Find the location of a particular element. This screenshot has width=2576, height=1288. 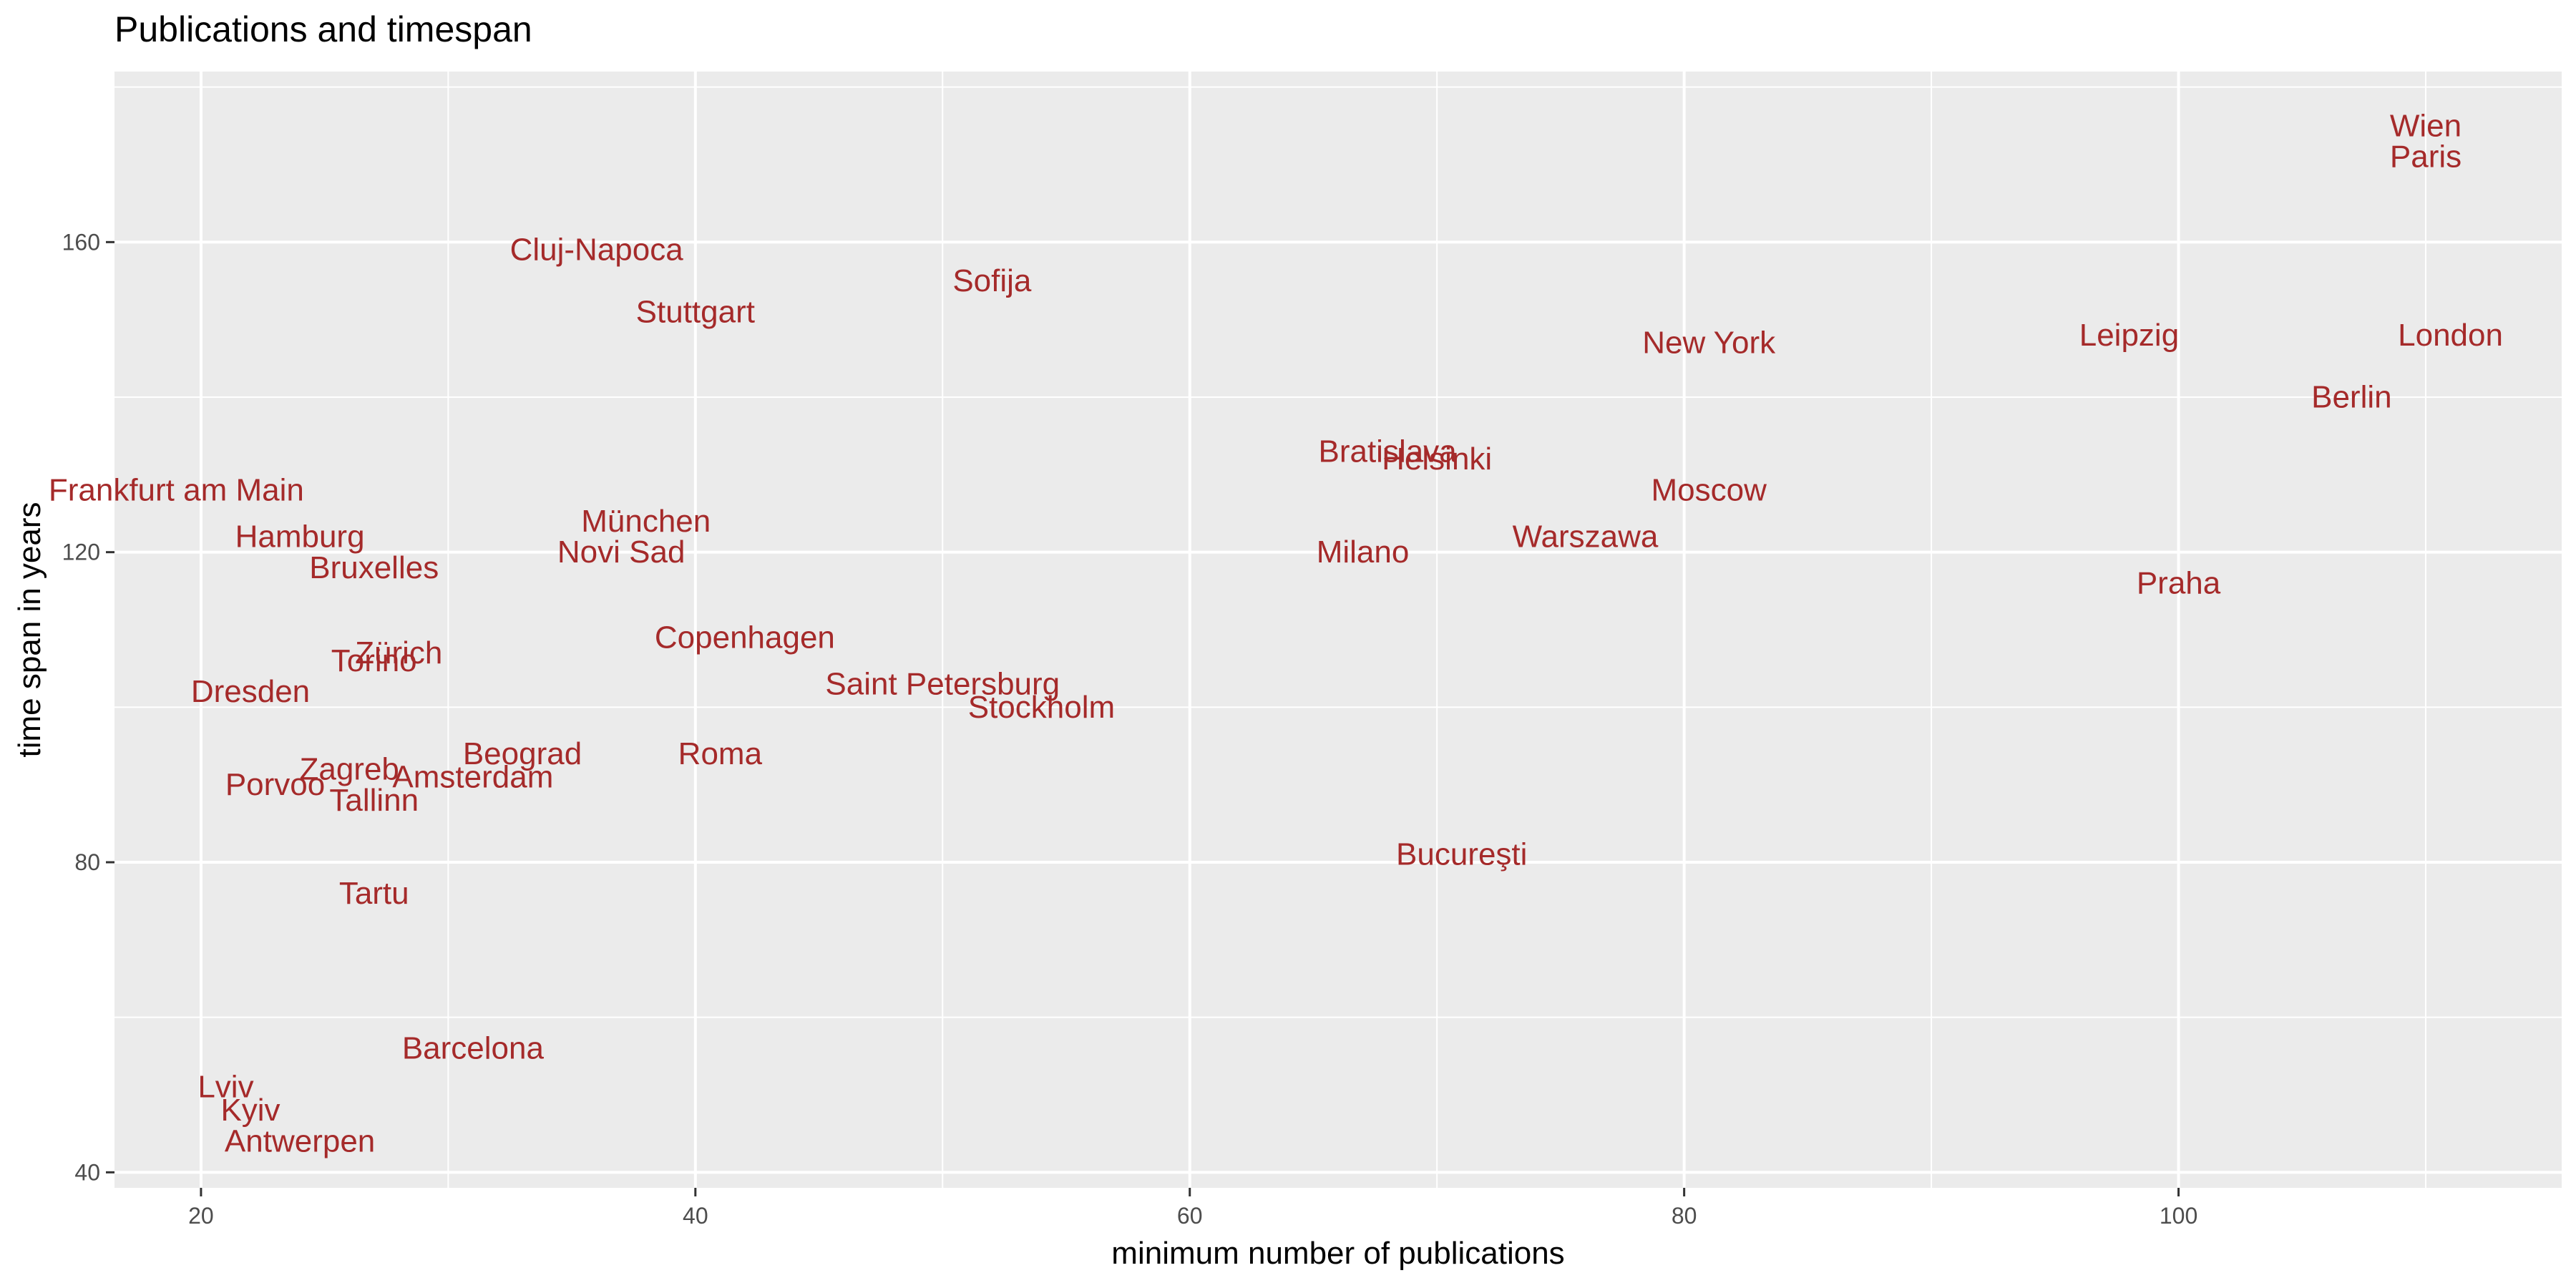

point-label-berlin: Berlin is located at coordinates (2351, 397).